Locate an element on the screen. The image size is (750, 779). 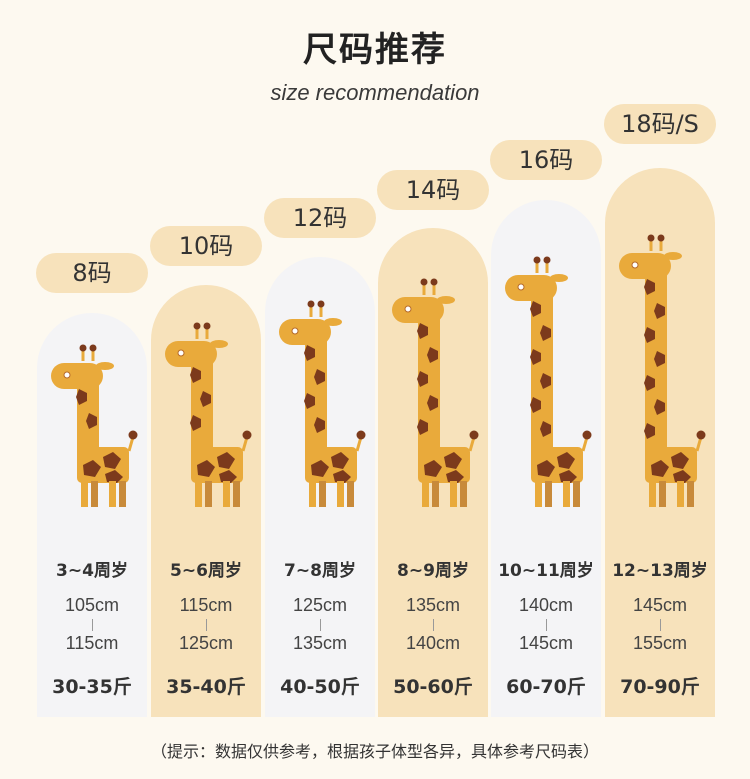
footer-note: （提示：数据仅供参考，根据孩子体型各异，具体参考尺码表） is located at coordinates (374, 751).